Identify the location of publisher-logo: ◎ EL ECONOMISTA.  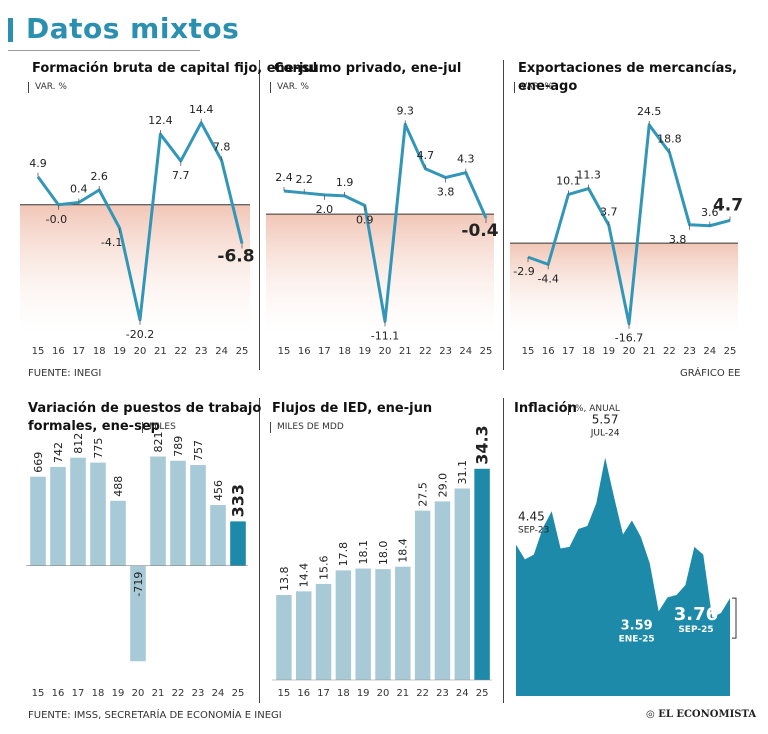
(701, 714).